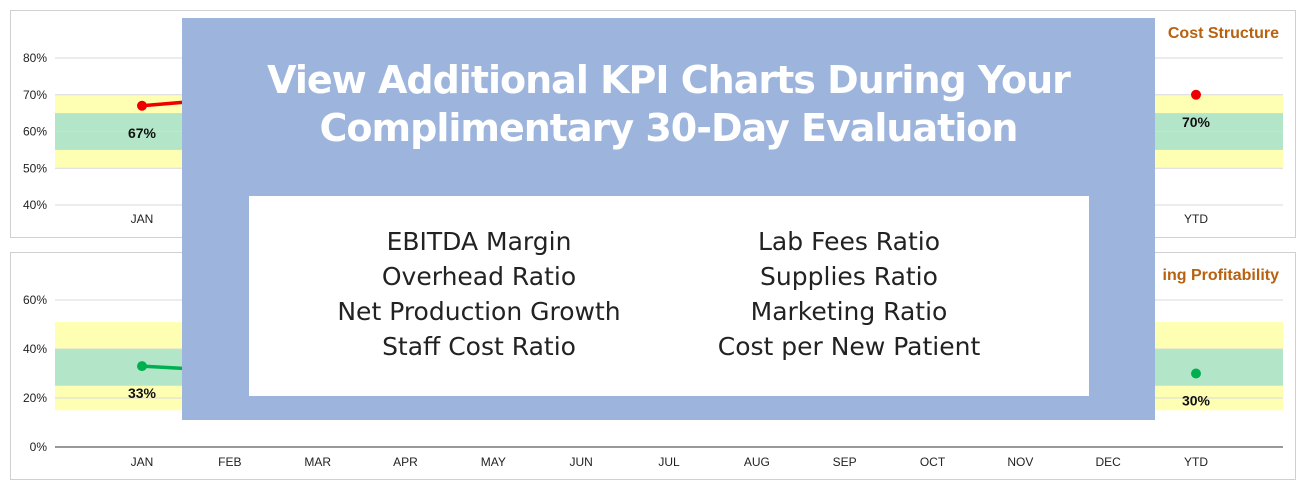 The height and width of the screenshot is (490, 1306). Describe the element at coordinates (35, 398) in the screenshot. I see `y-tick-label: 20%` at that location.